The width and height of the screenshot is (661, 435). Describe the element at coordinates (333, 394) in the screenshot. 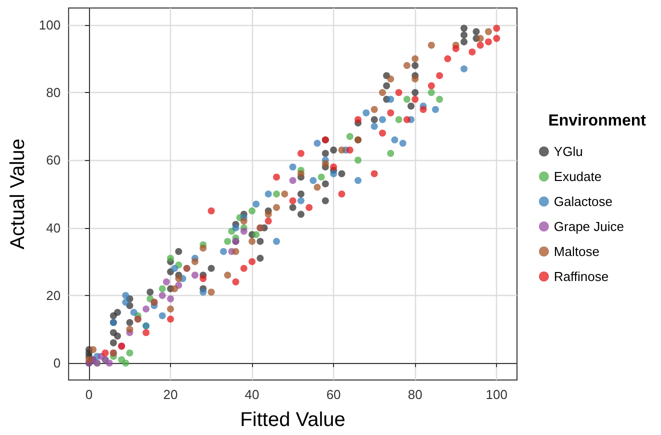

I see `x-tick-label: 60` at that location.